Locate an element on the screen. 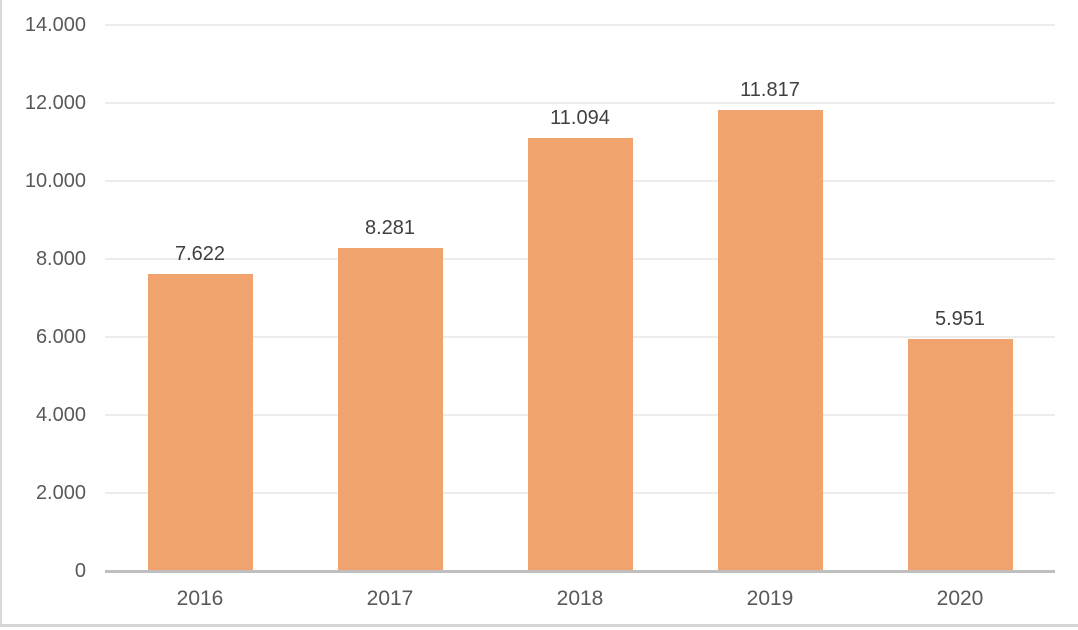 The height and width of the screenshot is (630, 1078). y-tick-label: 8.000 is located at coordinates (60, 259).